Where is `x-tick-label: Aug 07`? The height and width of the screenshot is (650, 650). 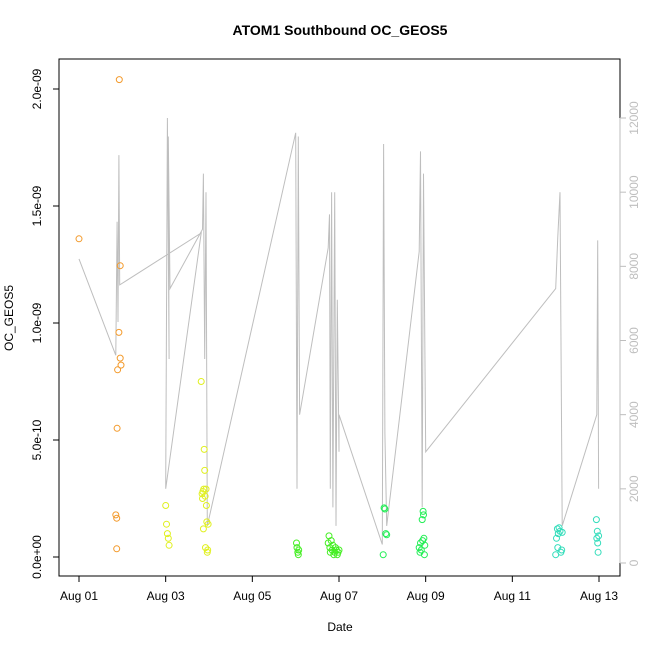 x-tick-label: Aug 07 is located at coordinates (339, 596).